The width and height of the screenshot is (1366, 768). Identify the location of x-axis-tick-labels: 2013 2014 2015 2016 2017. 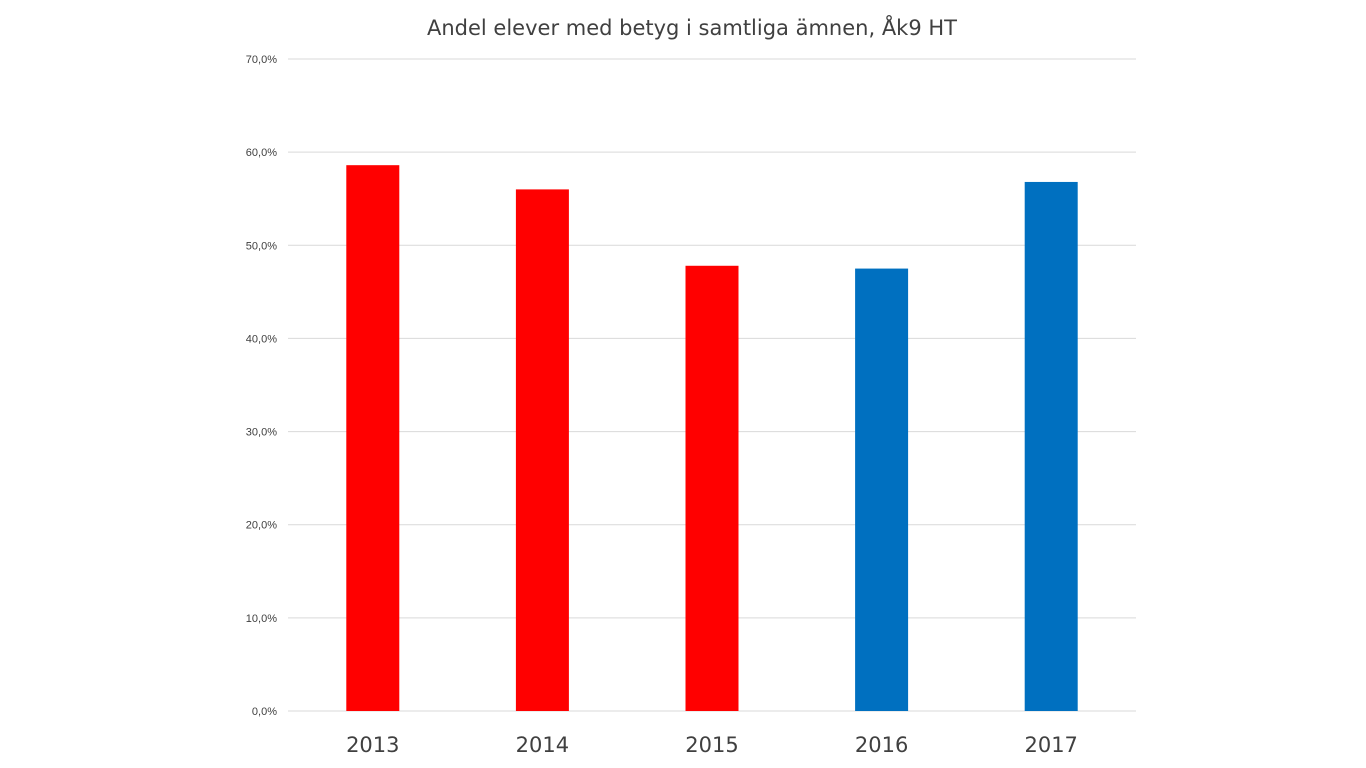
(712, 745).